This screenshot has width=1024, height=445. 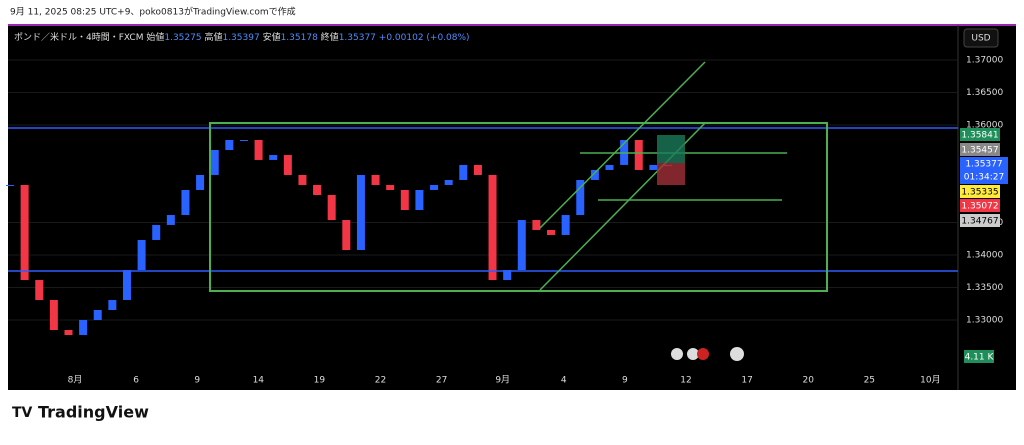 I want to click on price-label: 1.35457, so click(x=979, y=151).